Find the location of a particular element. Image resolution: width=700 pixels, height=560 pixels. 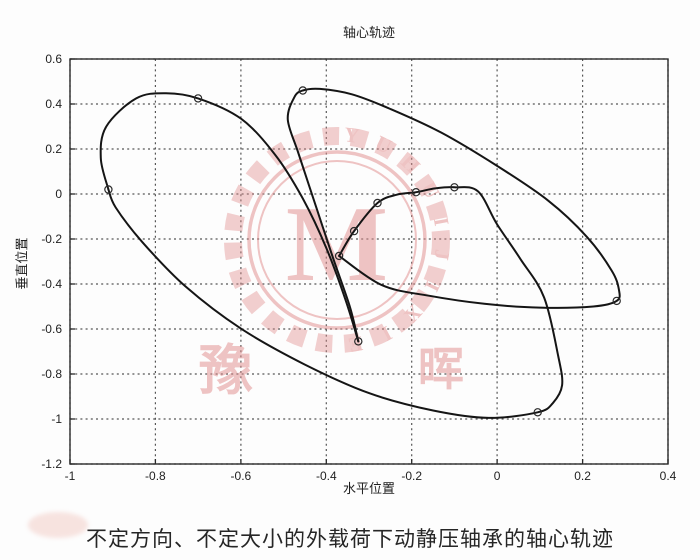

y-tick-label: -1 is located at coordinates (56, 419).